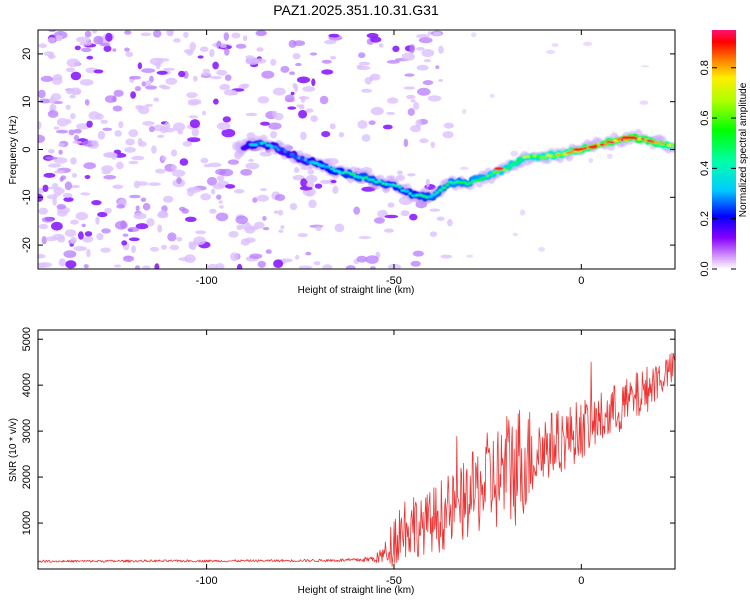 This screenshot has width=750, height=600. Describe the element at coordinates (27, 523) in the screenshot. I see `y-tick-label: 1000` at that location.